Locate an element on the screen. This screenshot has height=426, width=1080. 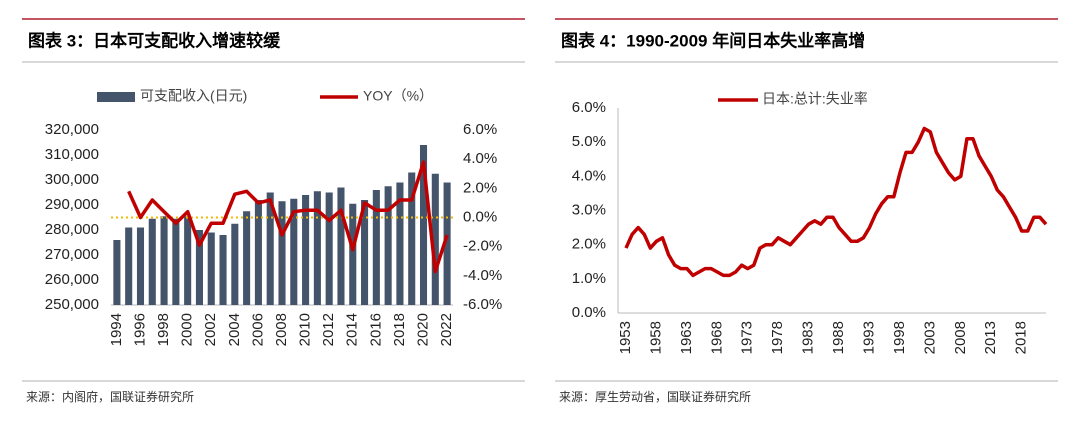
x-tick-label: 1994 is located at coordinates (116, 329).